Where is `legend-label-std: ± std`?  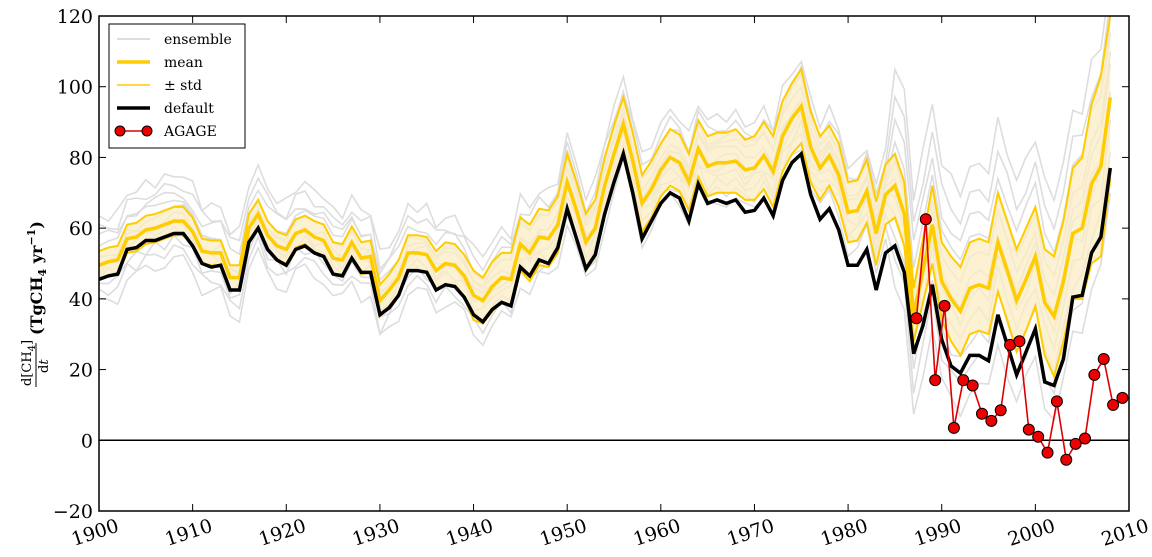 legend-label-std: ± std is located at coordinates (183, 86).